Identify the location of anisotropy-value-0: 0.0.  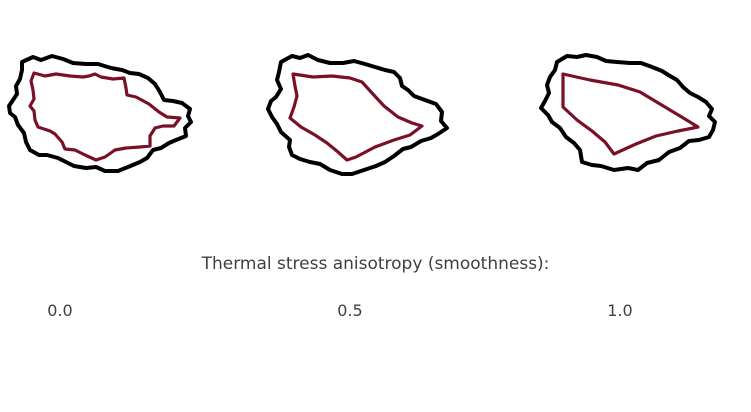
(60, 310).